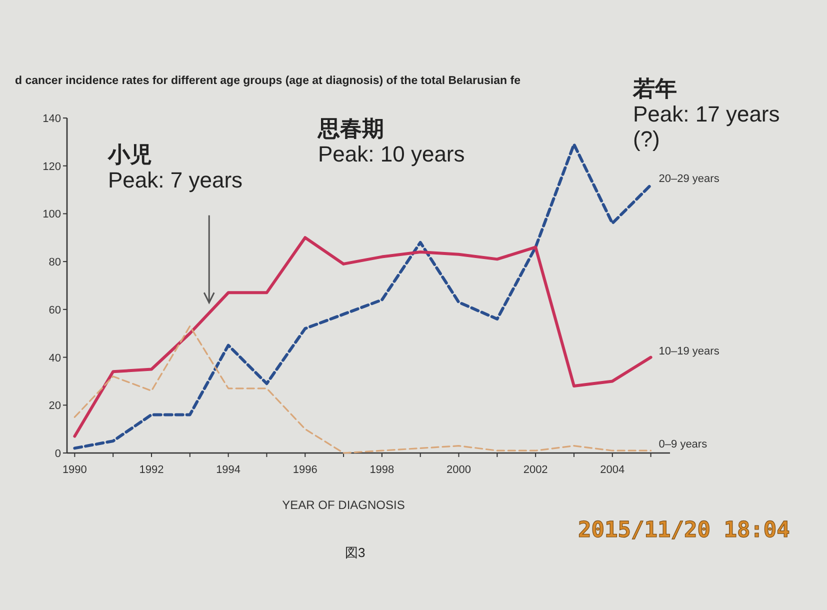  What do you see at coordinates (151, 470) in the screenshot?
I see `x-tick-label: 1992` at bounding box center [151, 470].